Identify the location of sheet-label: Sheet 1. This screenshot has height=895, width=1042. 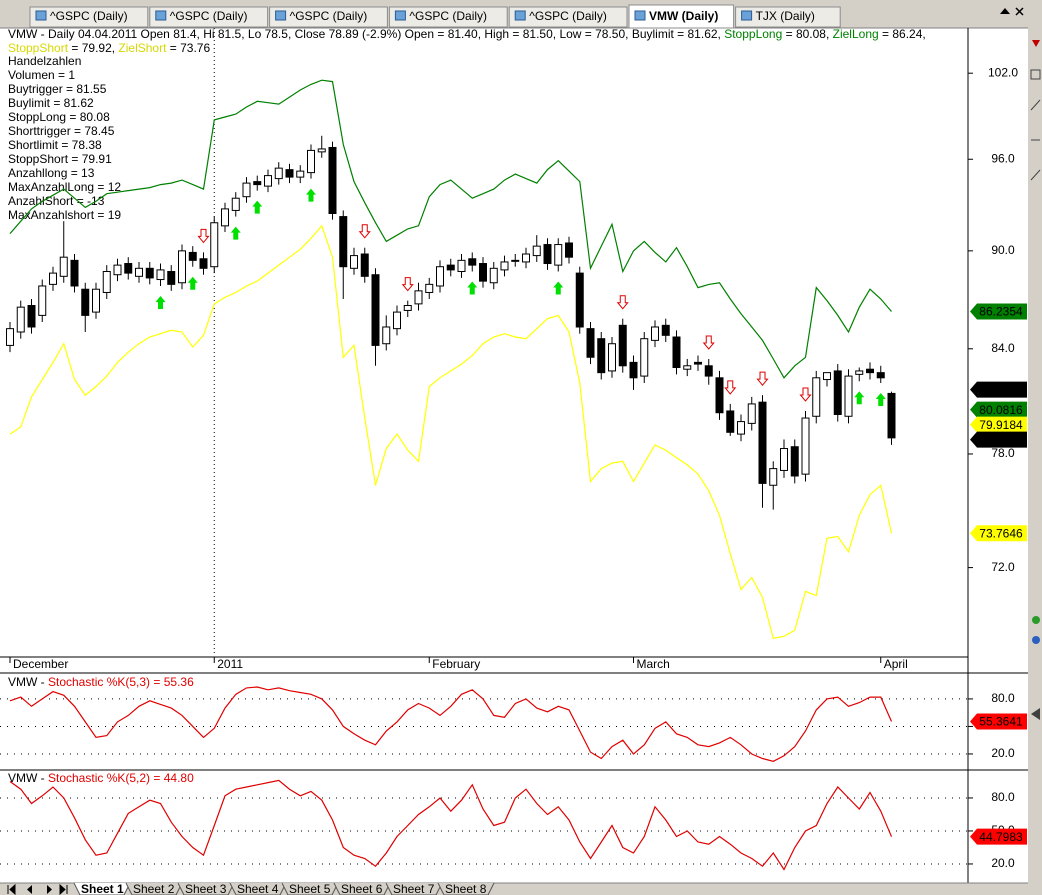
(102, 888).